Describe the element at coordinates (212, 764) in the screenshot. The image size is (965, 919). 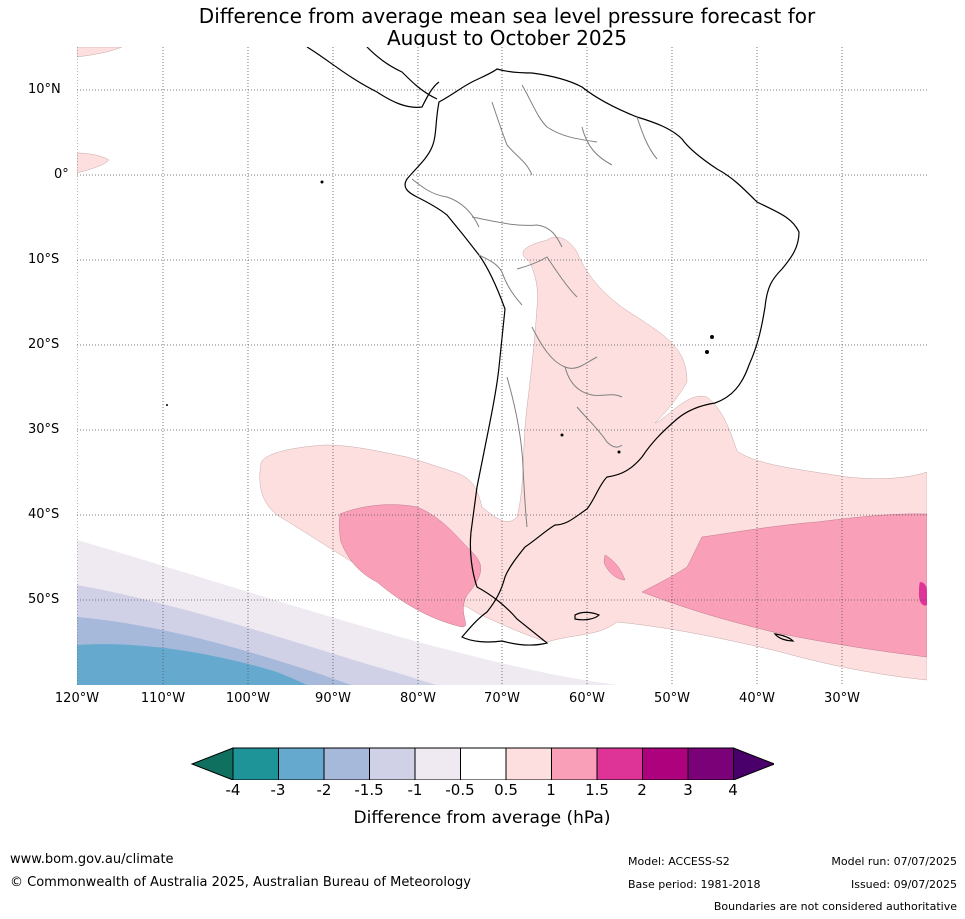
I see `colorbar-extend-low` at that location.